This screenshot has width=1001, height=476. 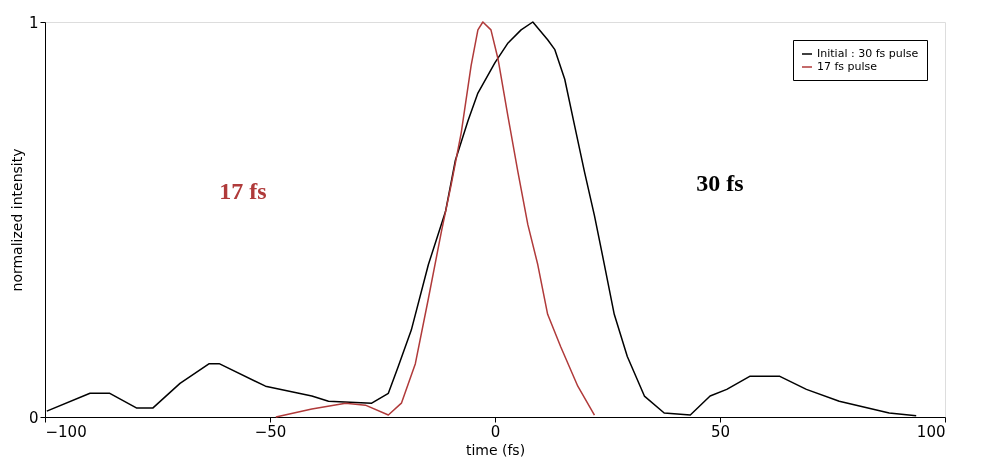 What do you see at coordinates (868, 53) in the screenshot?
I see `legend-label: Initial : 30 fs pulse` at bounding box center [868, 53].